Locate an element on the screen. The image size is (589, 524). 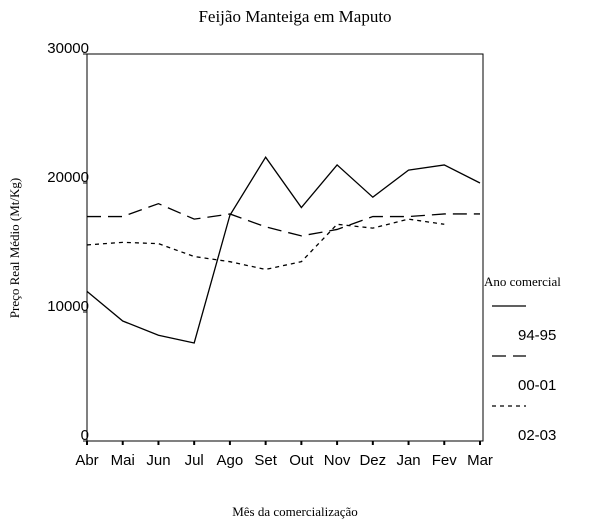
x-tick-label: Jun is located at coordinates (158, 460).